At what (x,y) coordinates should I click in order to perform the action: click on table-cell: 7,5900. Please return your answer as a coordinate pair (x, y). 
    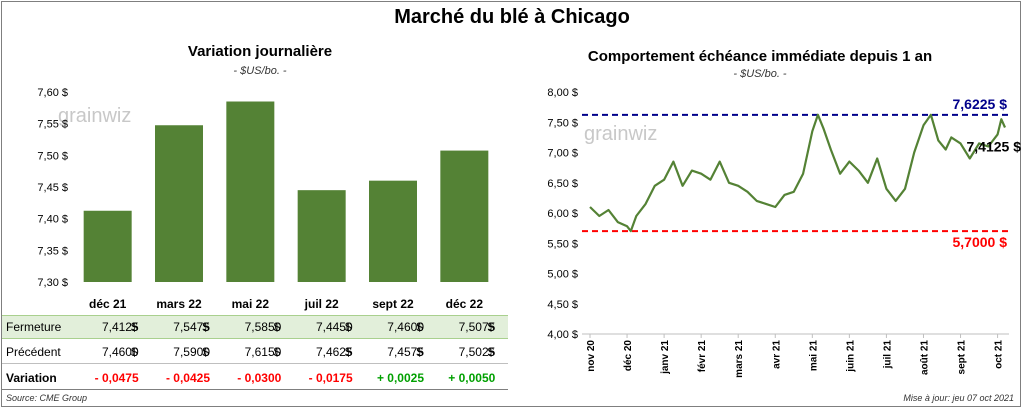
    Looking at the image, I should click on (191, 352).